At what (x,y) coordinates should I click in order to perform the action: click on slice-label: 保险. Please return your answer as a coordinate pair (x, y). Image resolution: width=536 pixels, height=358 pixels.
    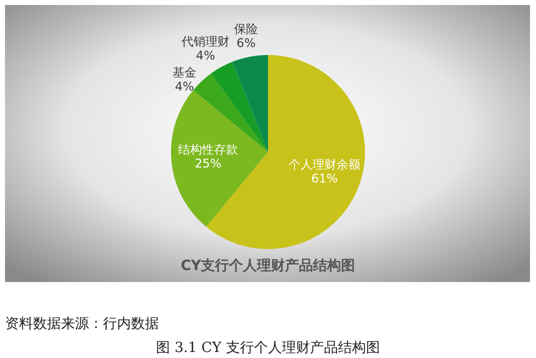
    Looking at the image, I should click on (246, 29).